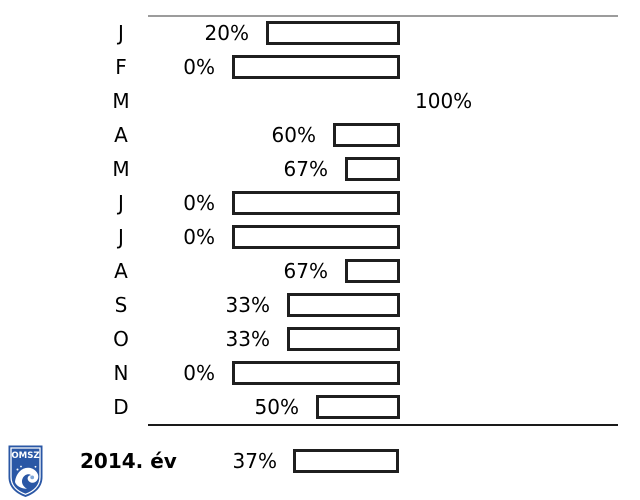 The height and width of the screenshot is (500, 640). What do you see at coordinates (121, 407) in the screenshot?
I see `month-label: D` at bounding box center [121, 407].